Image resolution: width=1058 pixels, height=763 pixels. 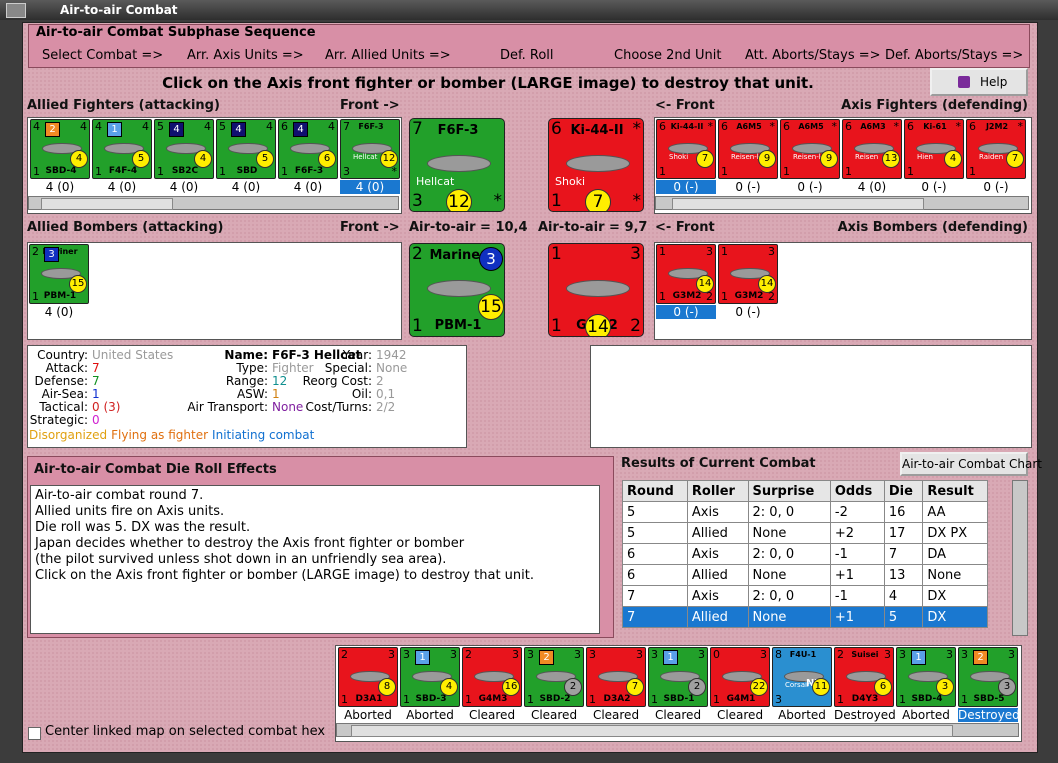 I want to click on counter-tl: 4, so click(x=98, y=126).